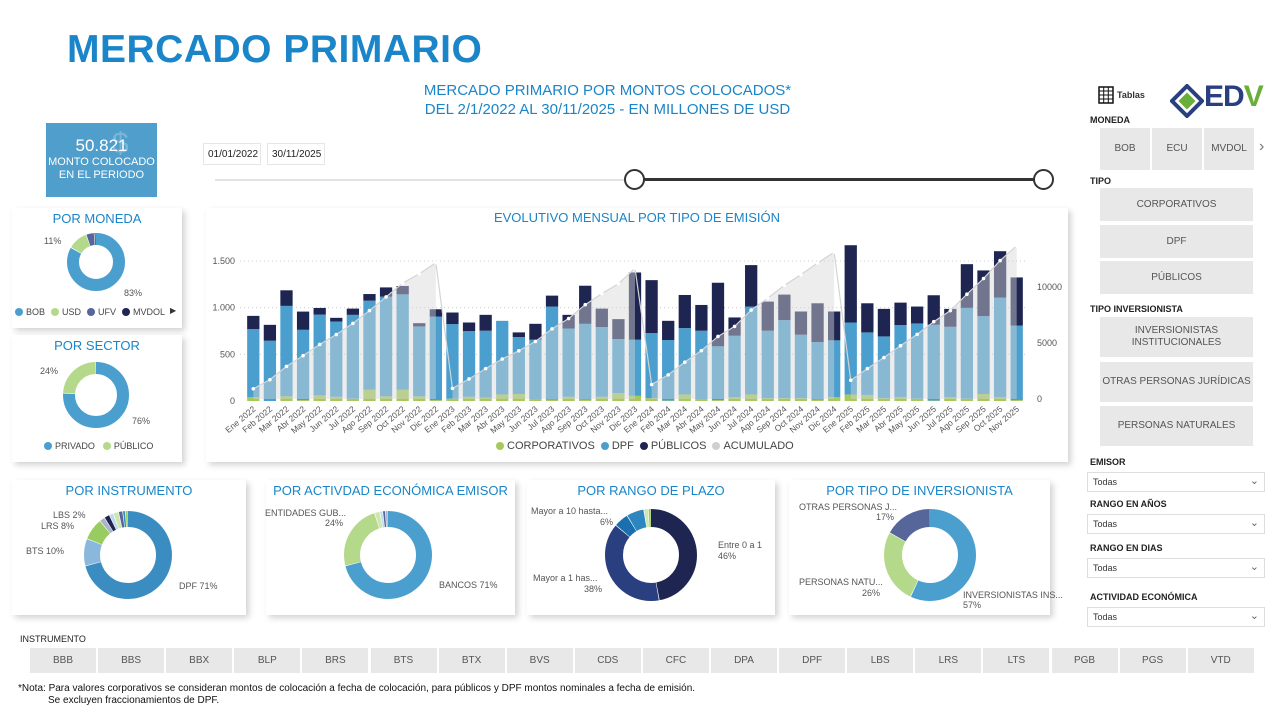 Image resolution: width=1278 pixels, height=720 pixels. I want to click on tables-button: Tablas, so click(1121, 95).